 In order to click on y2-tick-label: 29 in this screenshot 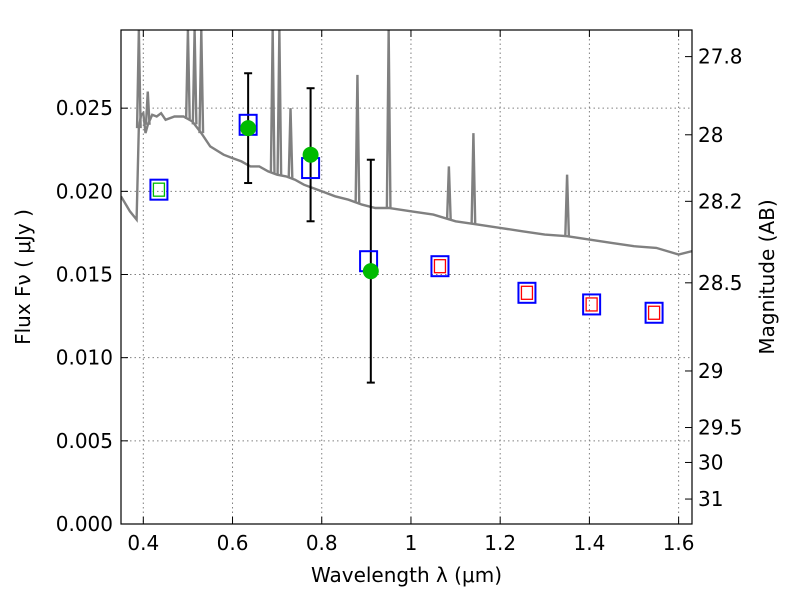, I will do `click(710, 371)`.